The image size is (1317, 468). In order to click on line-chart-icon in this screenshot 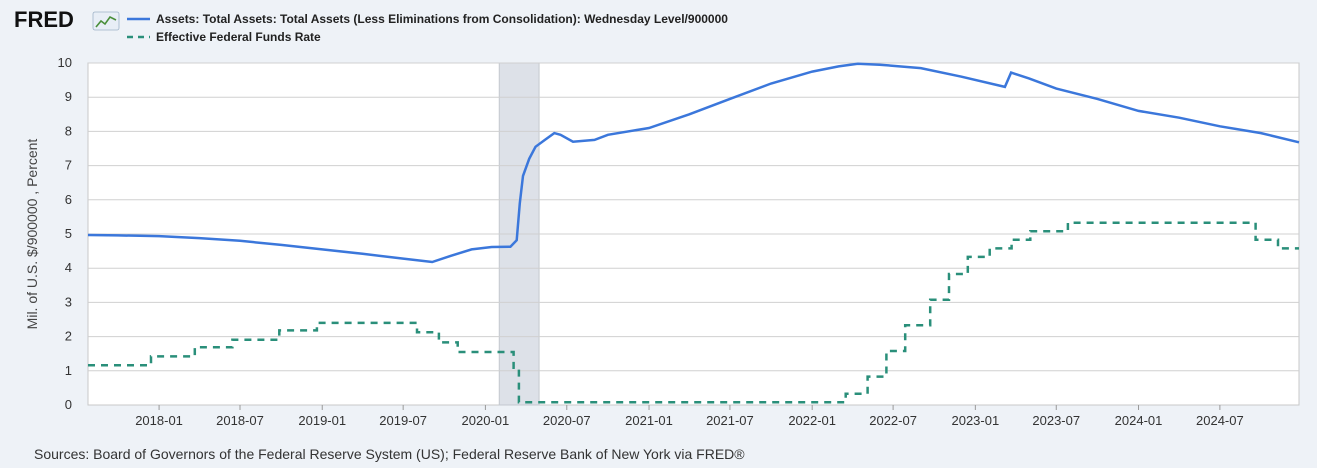, I will do `click(106, 21)`.